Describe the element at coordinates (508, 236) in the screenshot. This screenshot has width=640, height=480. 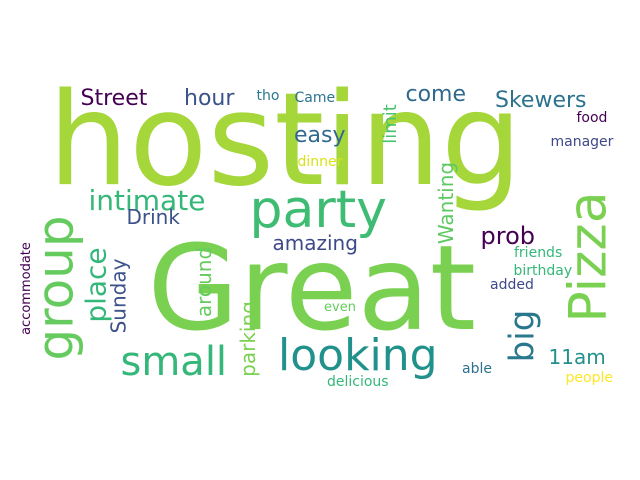
I see `word-prob: prob` at that location.